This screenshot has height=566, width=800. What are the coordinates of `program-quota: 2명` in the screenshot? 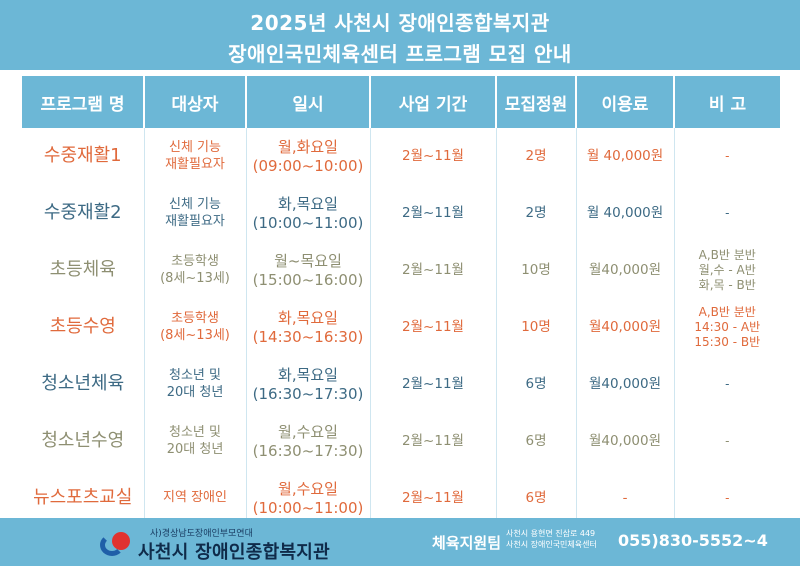 It's located at (536, 213).